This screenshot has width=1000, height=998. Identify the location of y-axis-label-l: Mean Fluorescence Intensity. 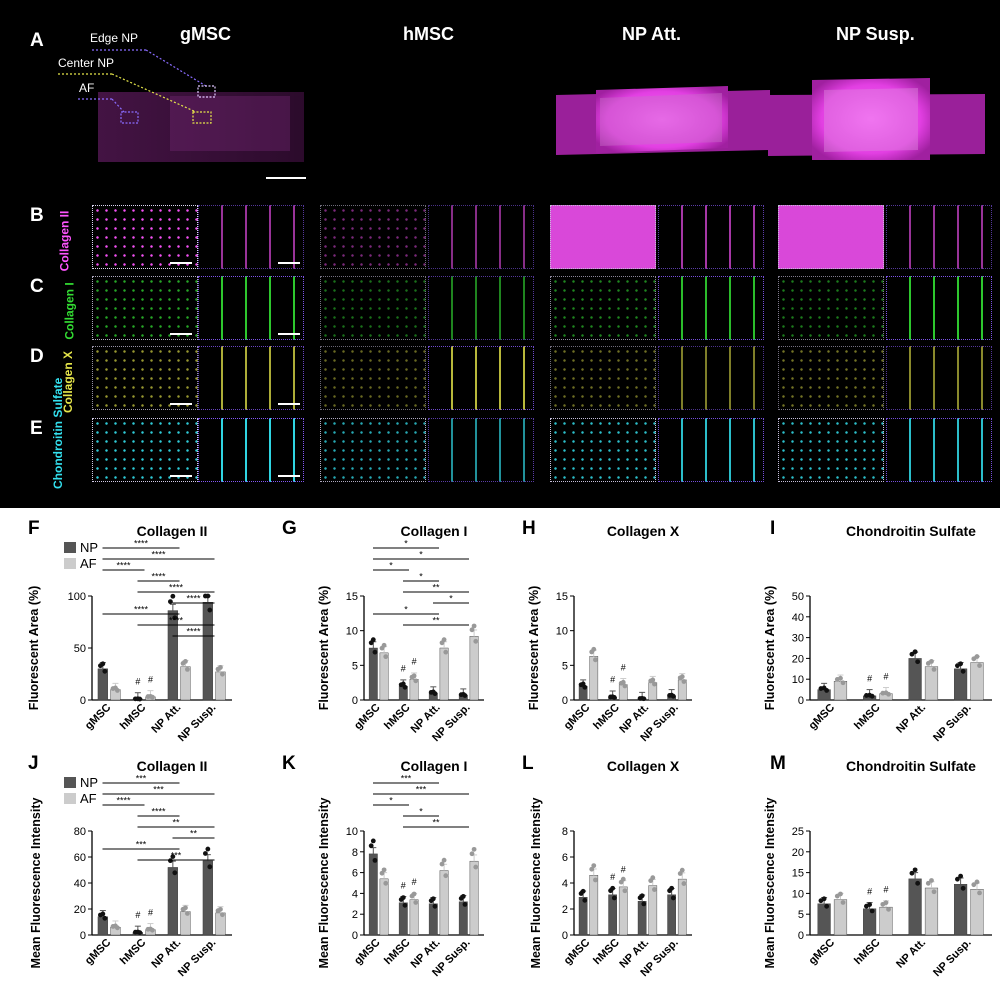
(536, 883).